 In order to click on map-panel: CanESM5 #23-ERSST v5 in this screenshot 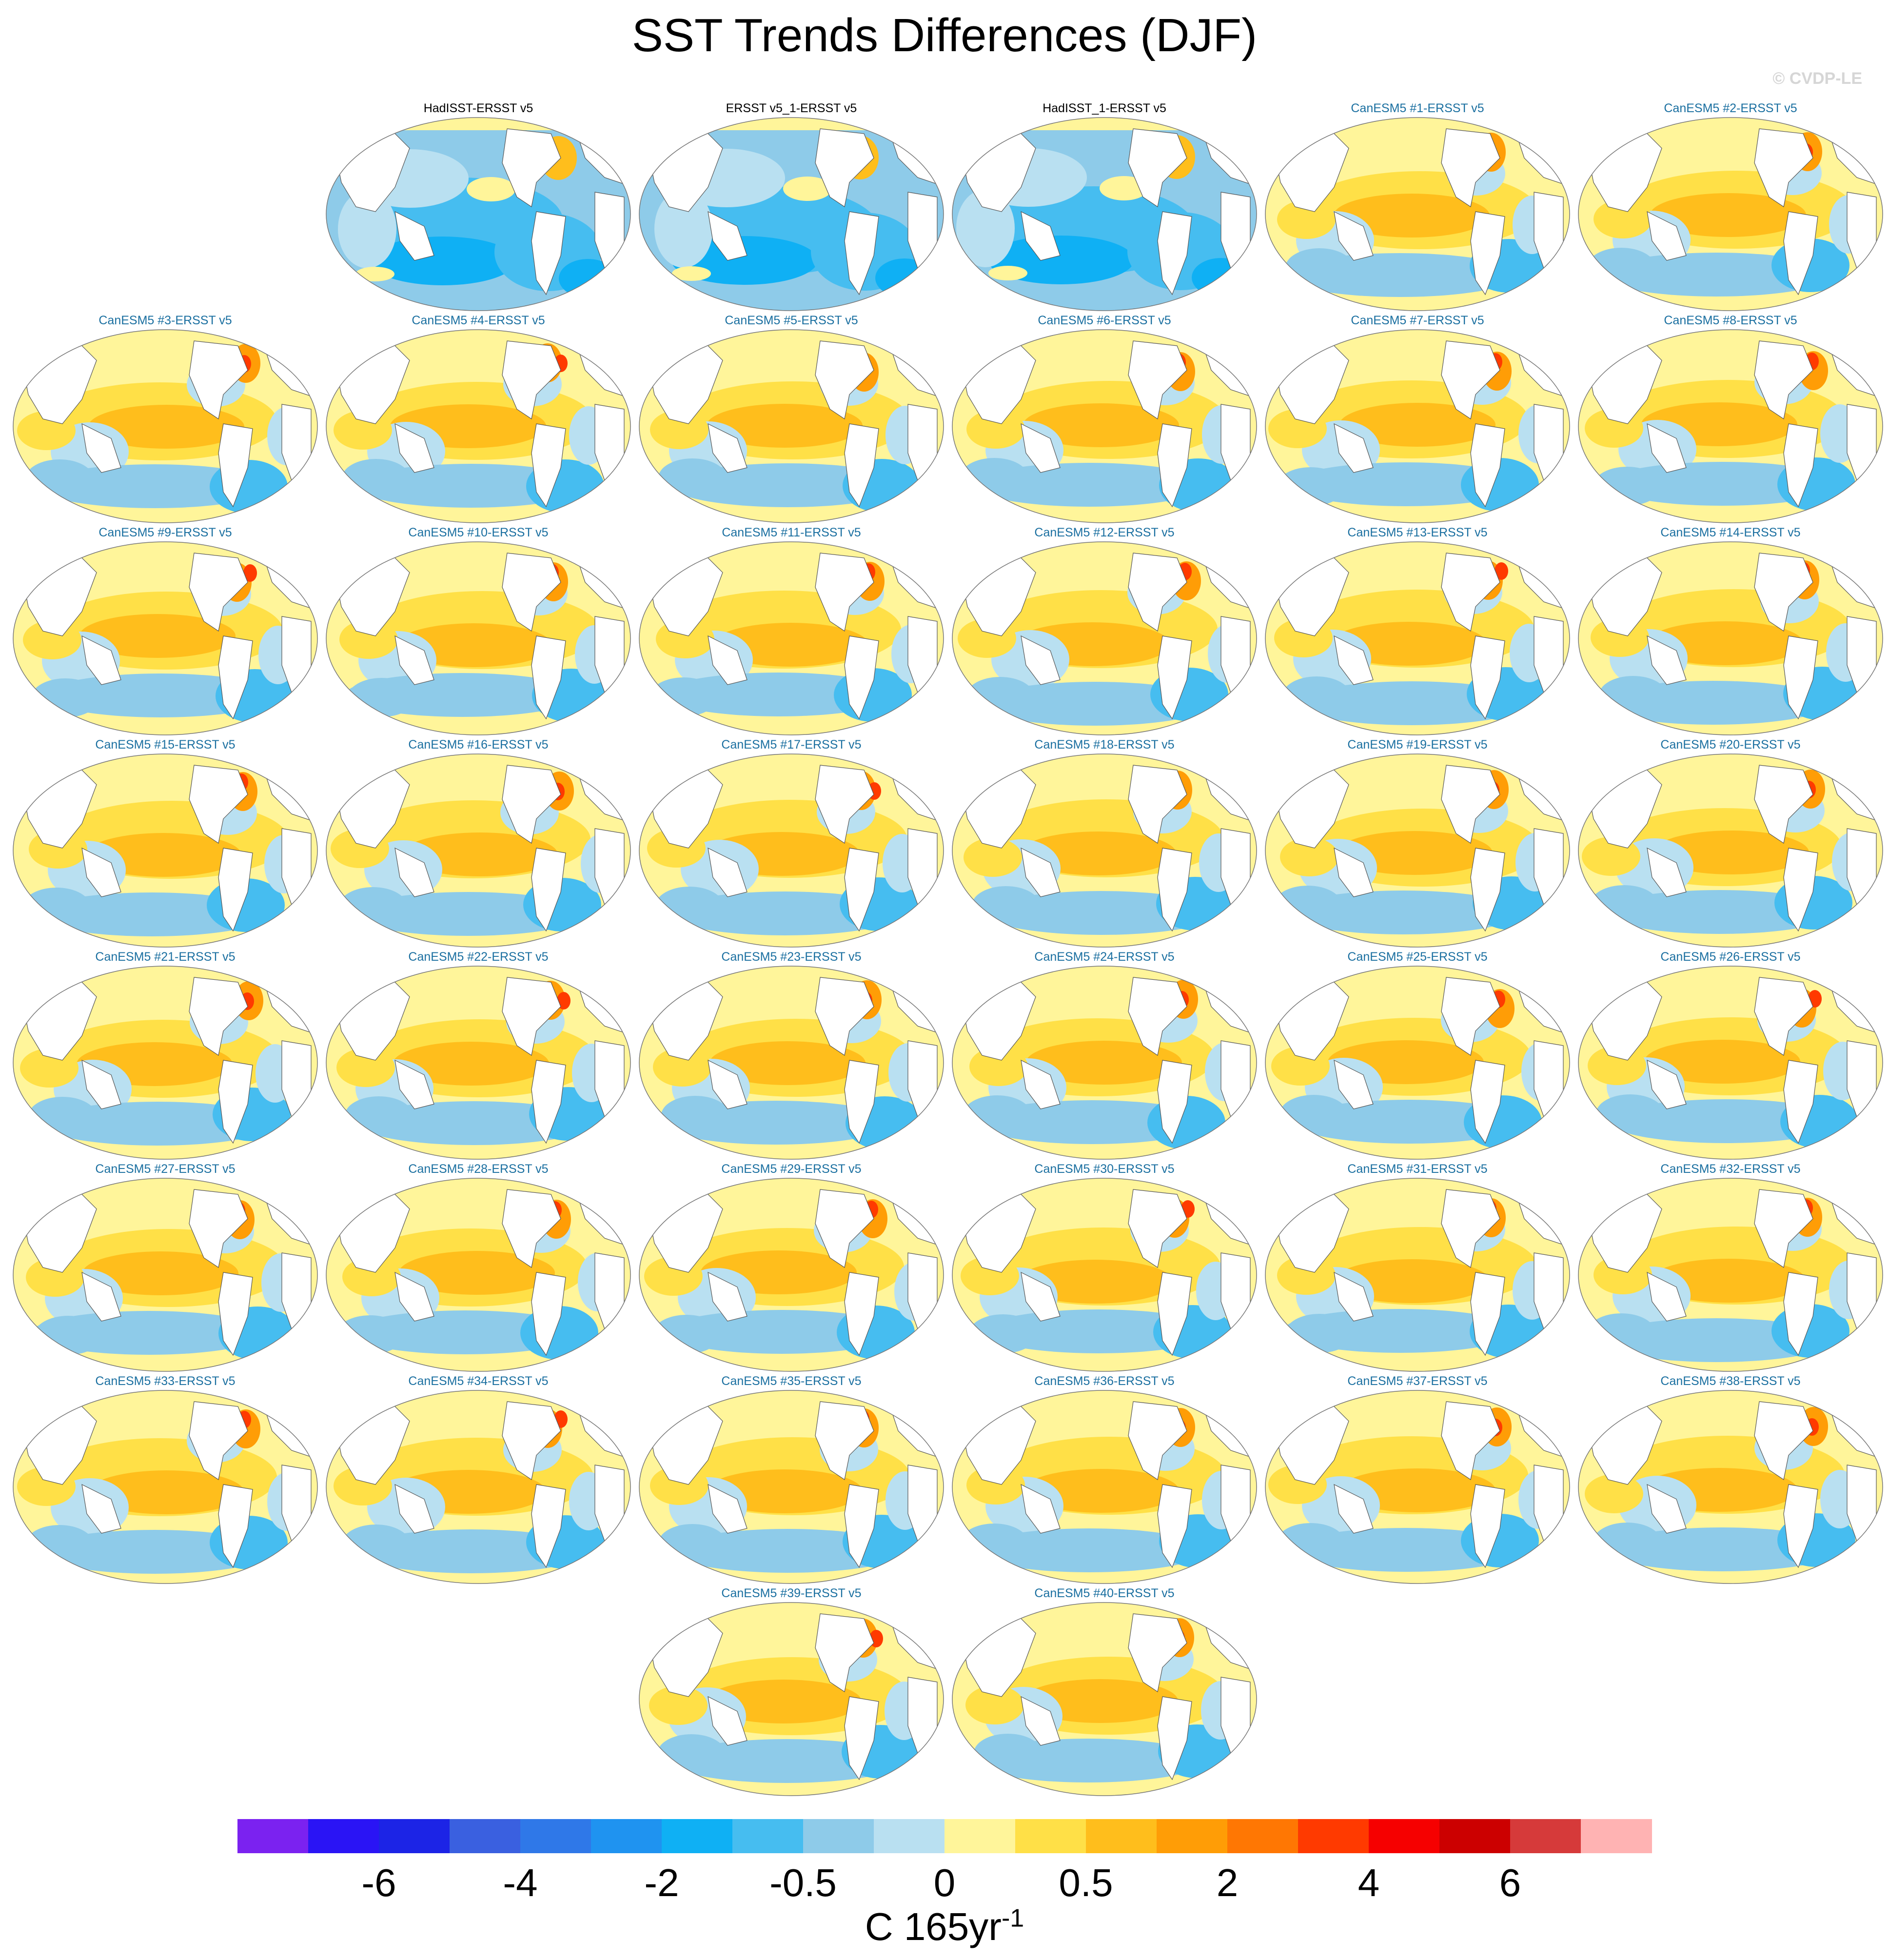, I will do `click(791, 1056)`.